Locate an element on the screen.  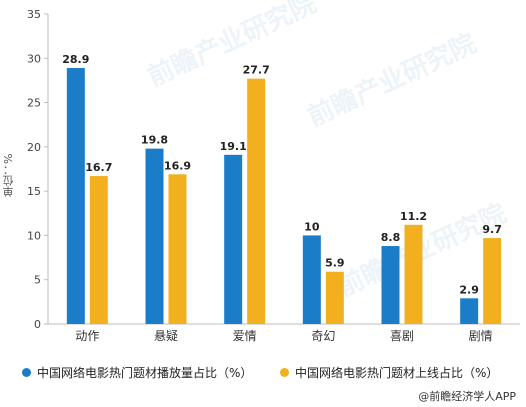
data-label: 16.7 is located at coordinates (98, 167).